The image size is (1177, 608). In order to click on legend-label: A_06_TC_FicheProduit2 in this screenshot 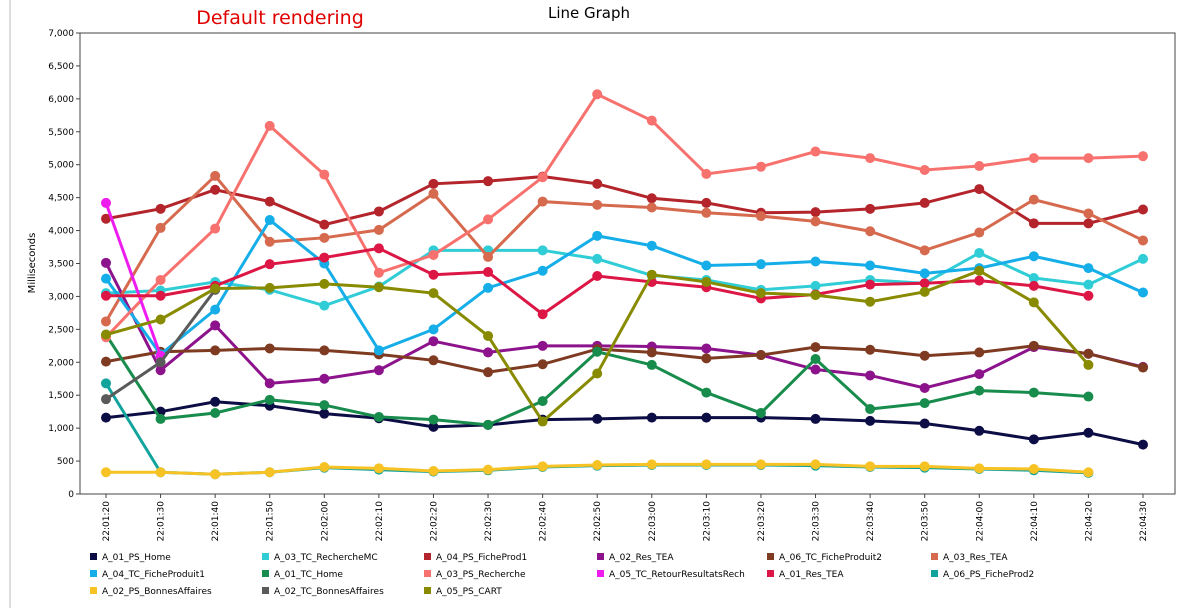, I will do `click(830, 558)`.